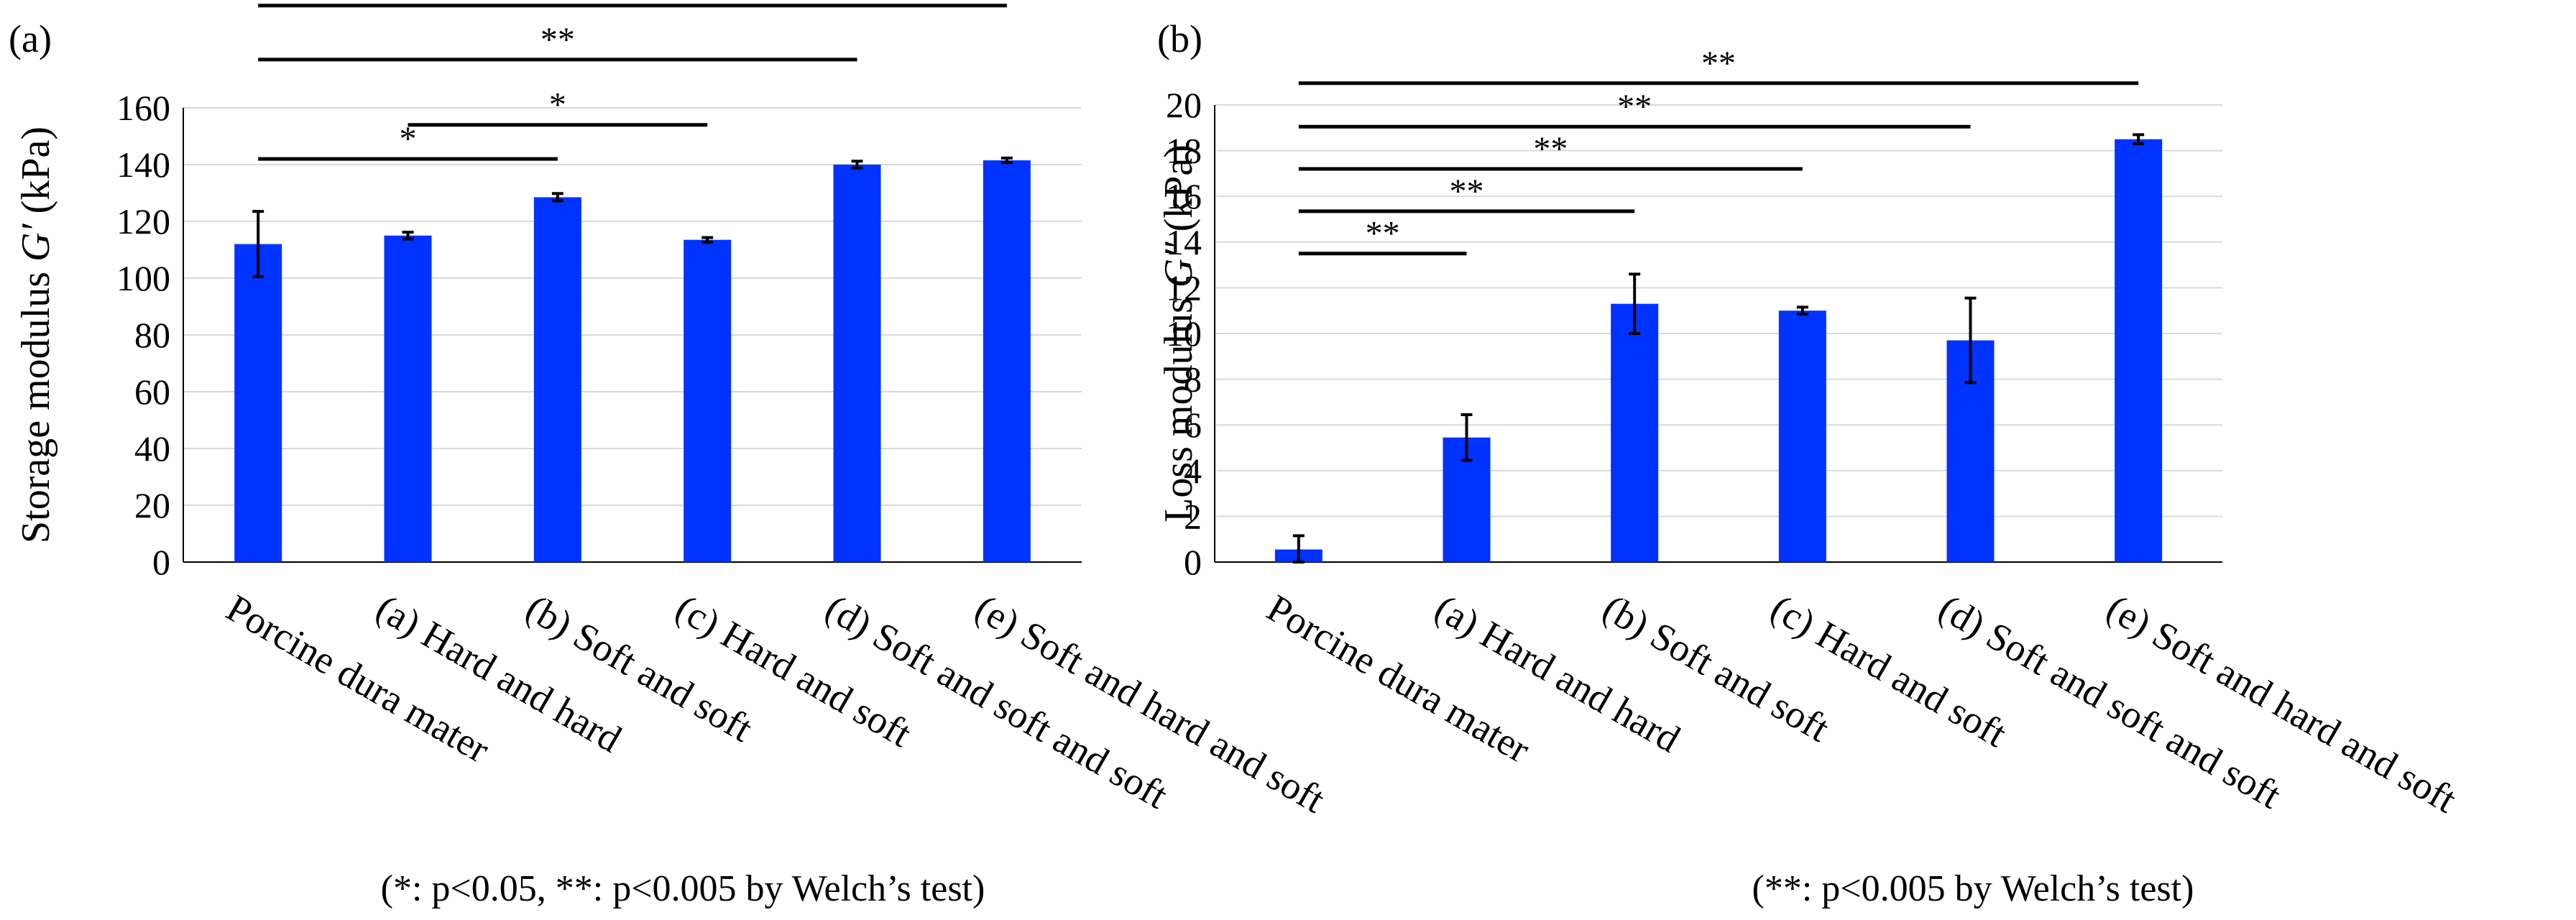 Image resolution: width=2576 pixels, height=920 pixels. What do you see at coordinates (30, 38) in the screenshot?
I see `panel-label: (a)` at bounding box center [30, 38].